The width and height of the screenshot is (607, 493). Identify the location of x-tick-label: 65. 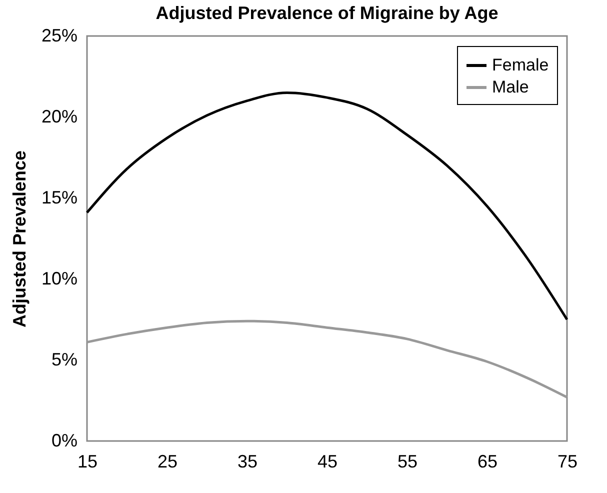
(487, 462).